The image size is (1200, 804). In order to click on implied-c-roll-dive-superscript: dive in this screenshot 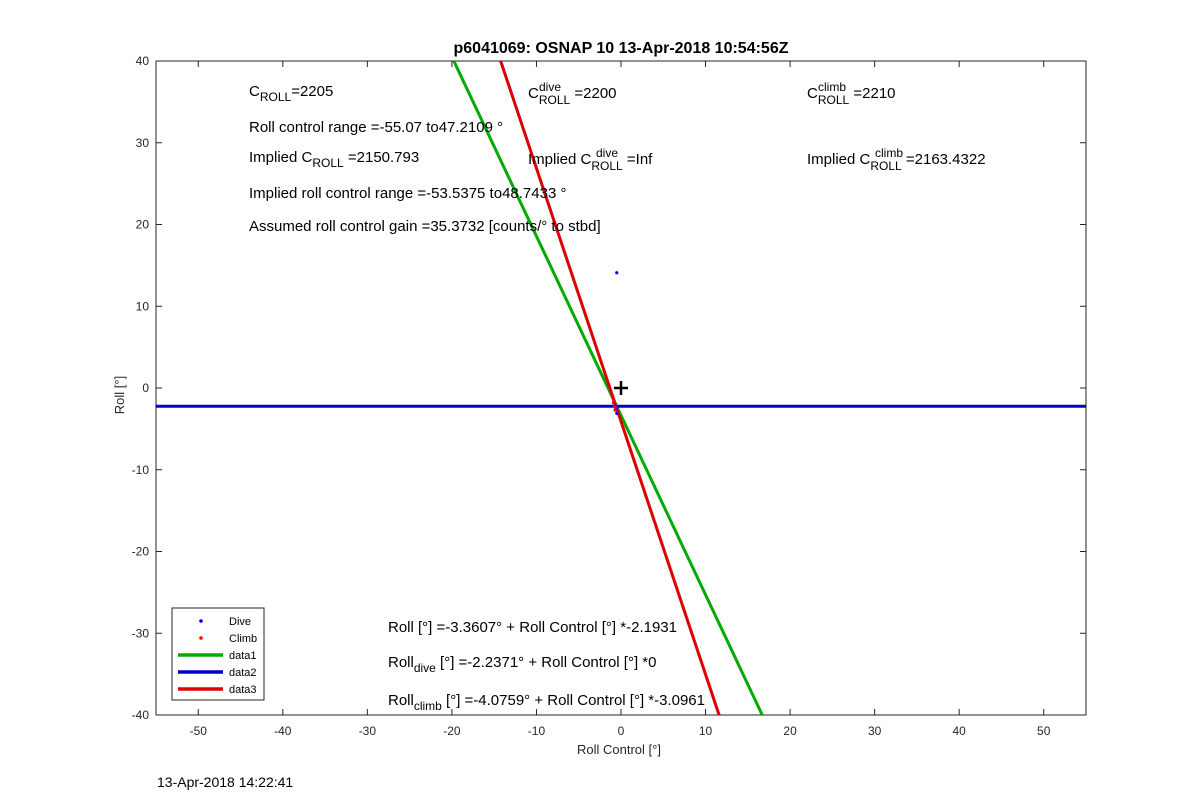, I will do `click(607, 153)`.